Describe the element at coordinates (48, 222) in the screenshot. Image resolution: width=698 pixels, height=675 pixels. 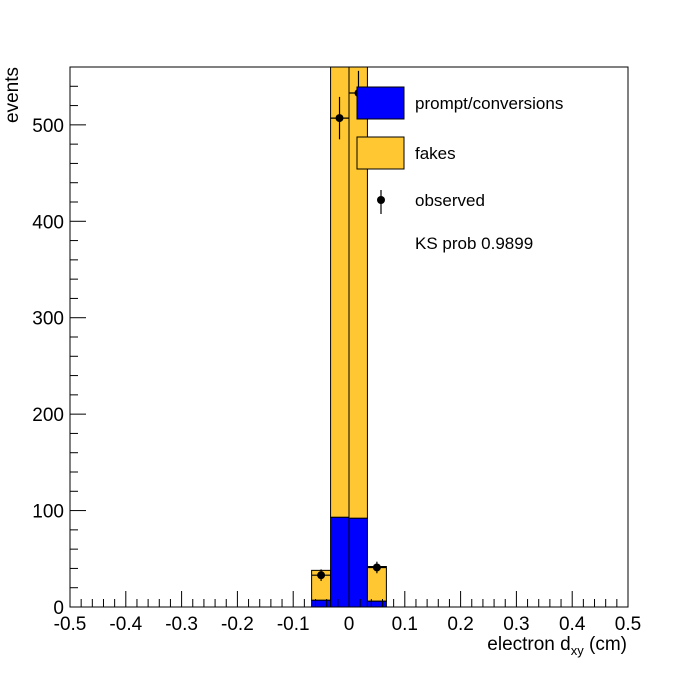
I see `y-tick-label: 400` at that location.